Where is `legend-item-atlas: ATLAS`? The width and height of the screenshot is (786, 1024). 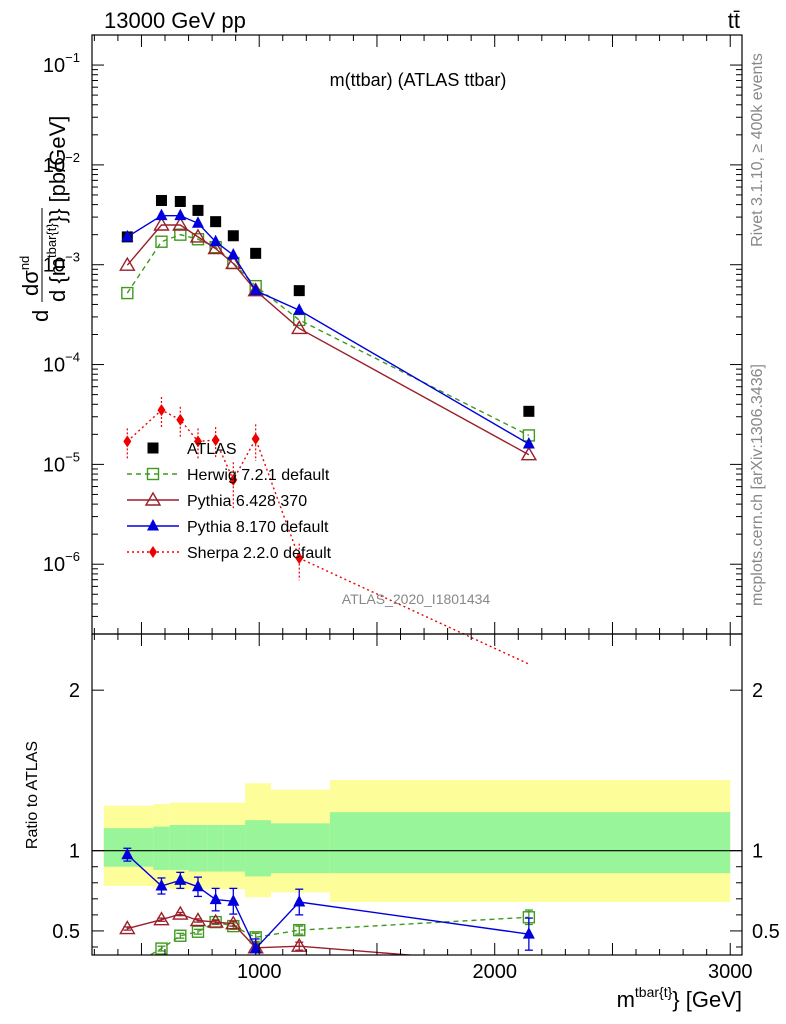
legend-item-atlas: ATLAS is located at coordinates (192, 449).